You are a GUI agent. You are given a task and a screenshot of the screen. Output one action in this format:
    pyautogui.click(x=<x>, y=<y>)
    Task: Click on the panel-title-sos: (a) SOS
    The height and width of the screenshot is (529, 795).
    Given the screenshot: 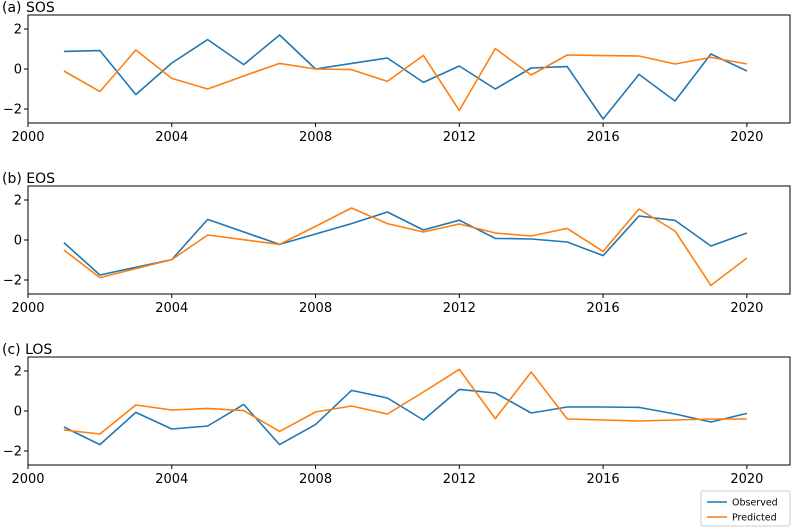 What is the action you would take?
    pyautogui.click(x=28, y=8)
    